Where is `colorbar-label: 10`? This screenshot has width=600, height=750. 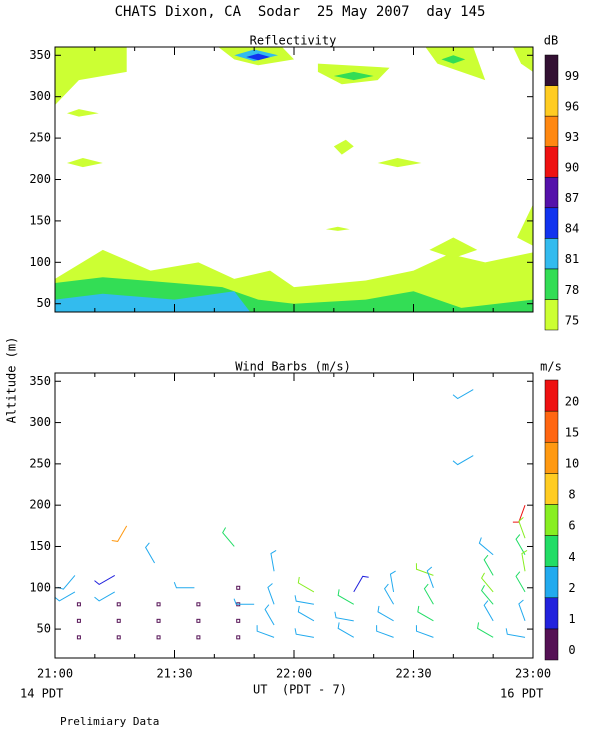 colorbar-label: 10 is located at coordinates (572, 464).